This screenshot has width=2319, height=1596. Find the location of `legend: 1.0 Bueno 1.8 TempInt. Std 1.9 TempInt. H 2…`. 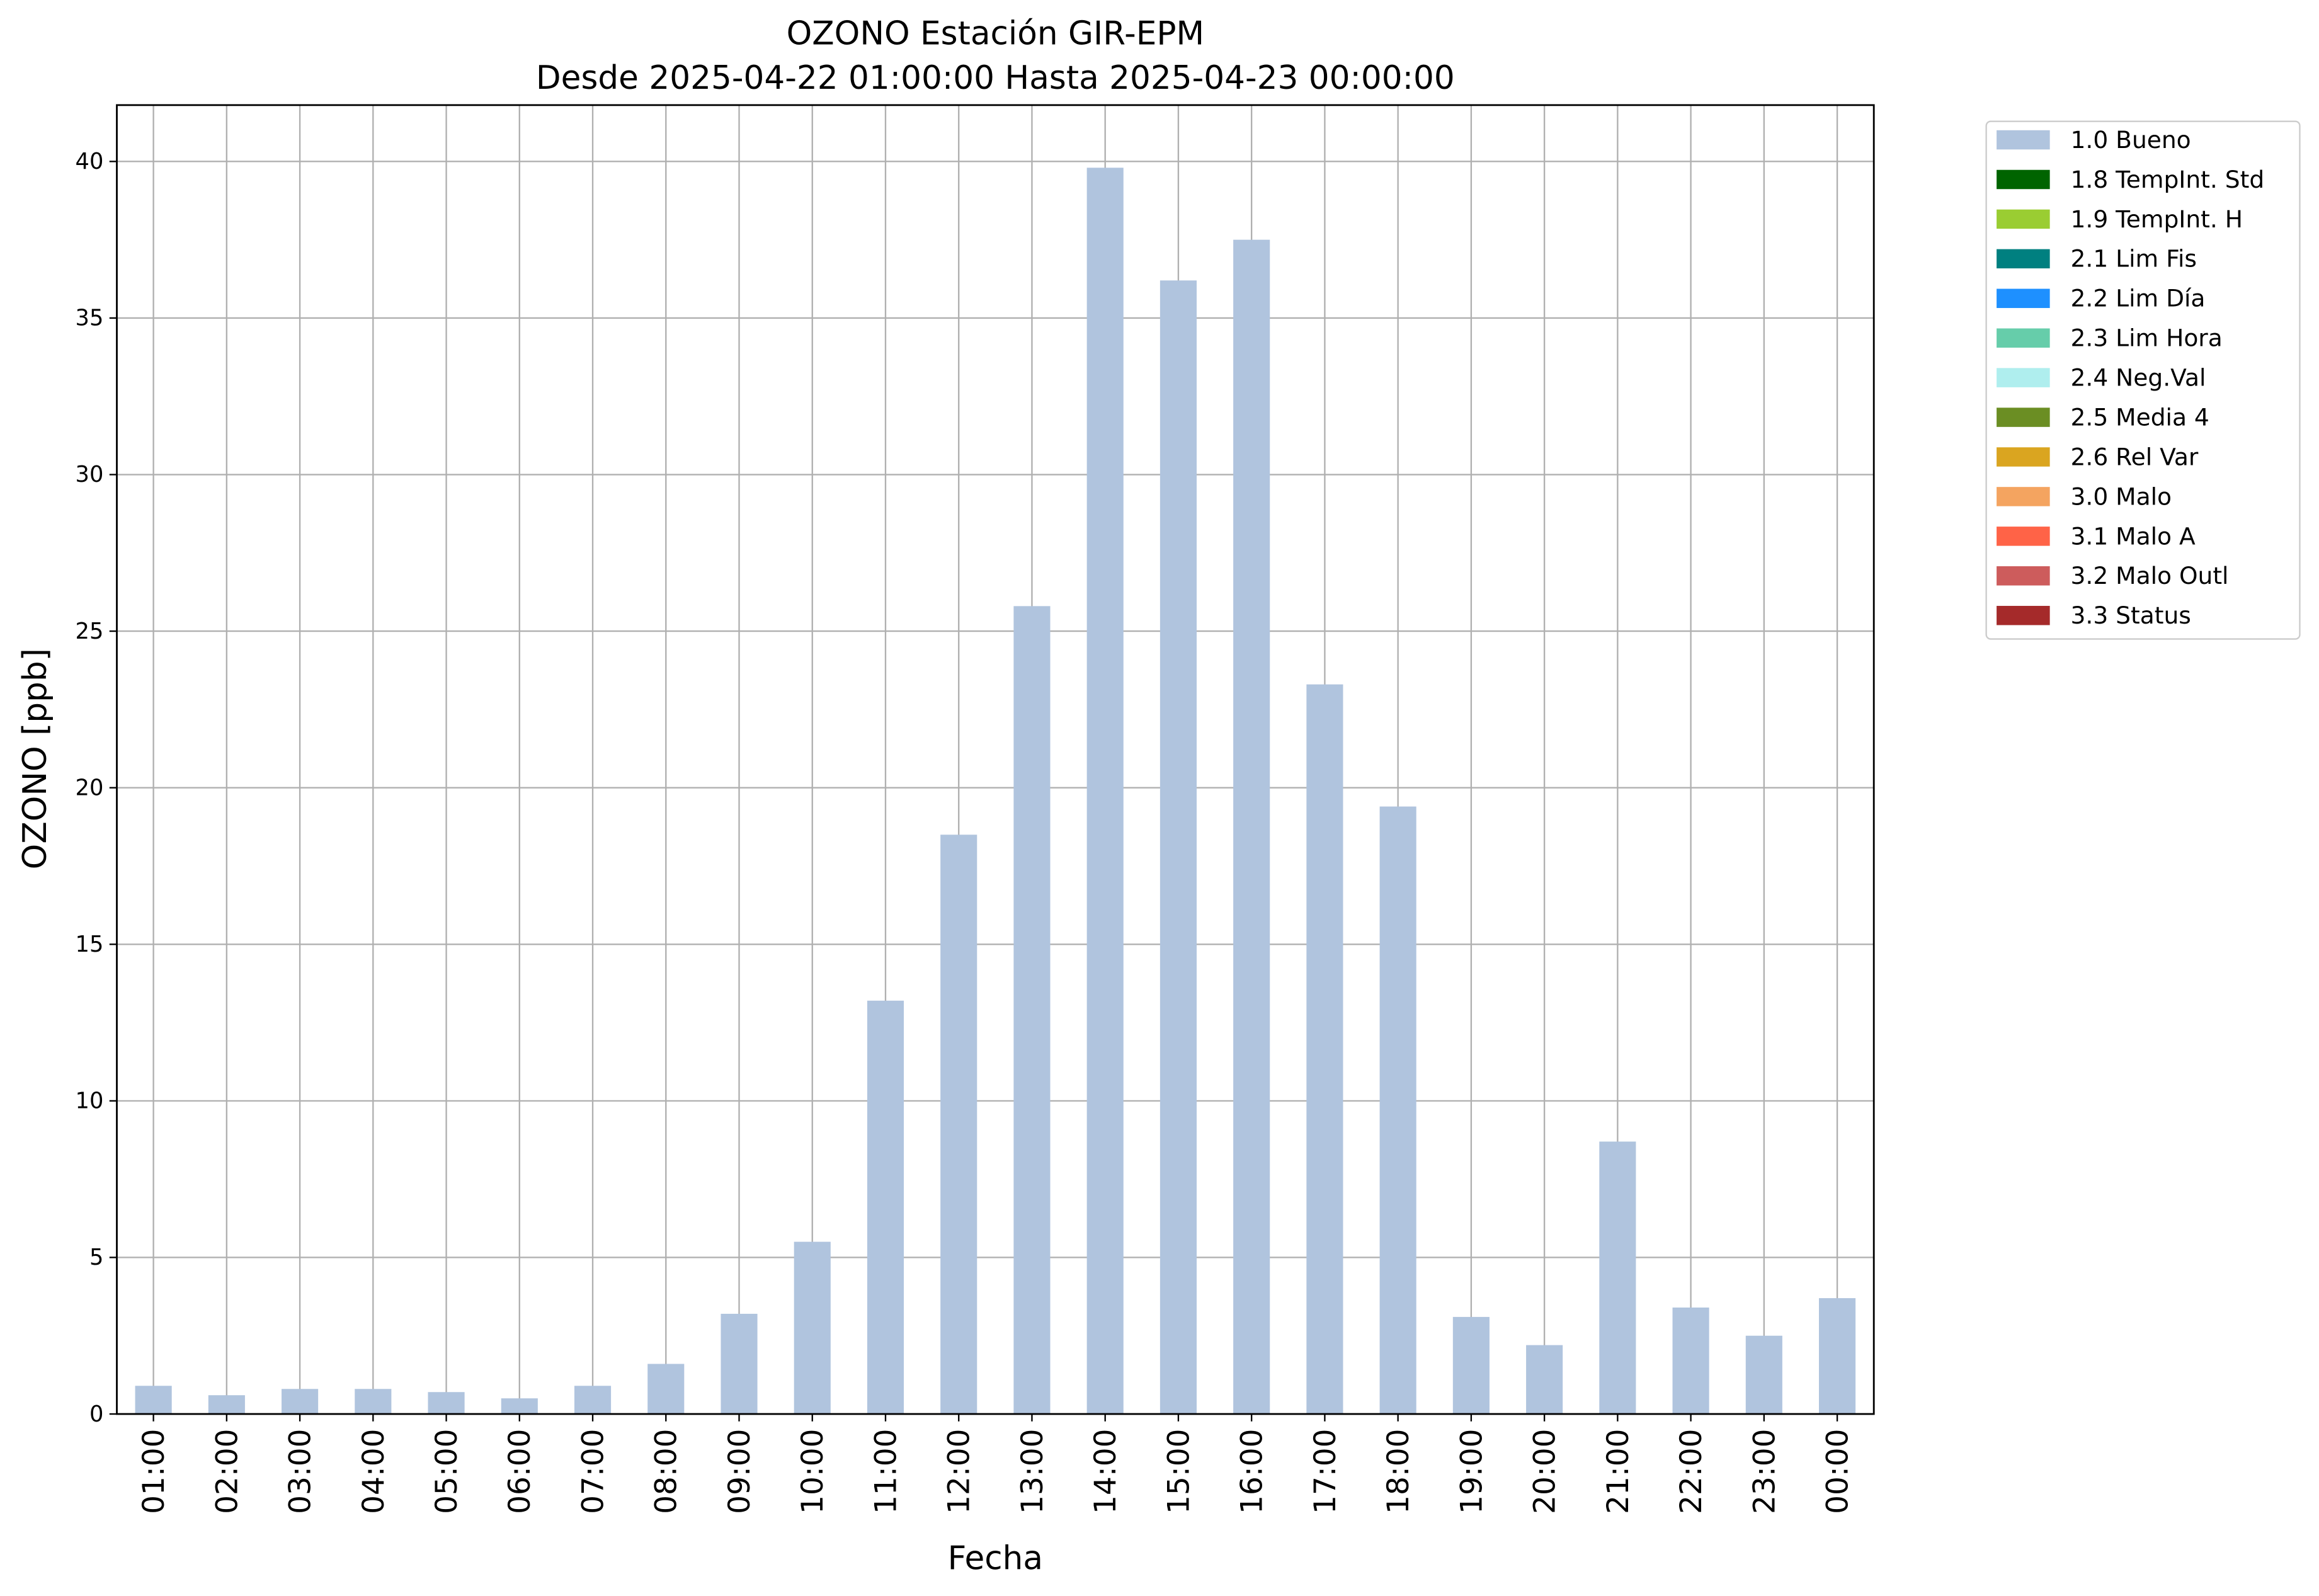

legend: 1.0 Bueno 1.8 TempInt. Std 1.9 TempInt. H 2… is located at coordinates (2130, 377).